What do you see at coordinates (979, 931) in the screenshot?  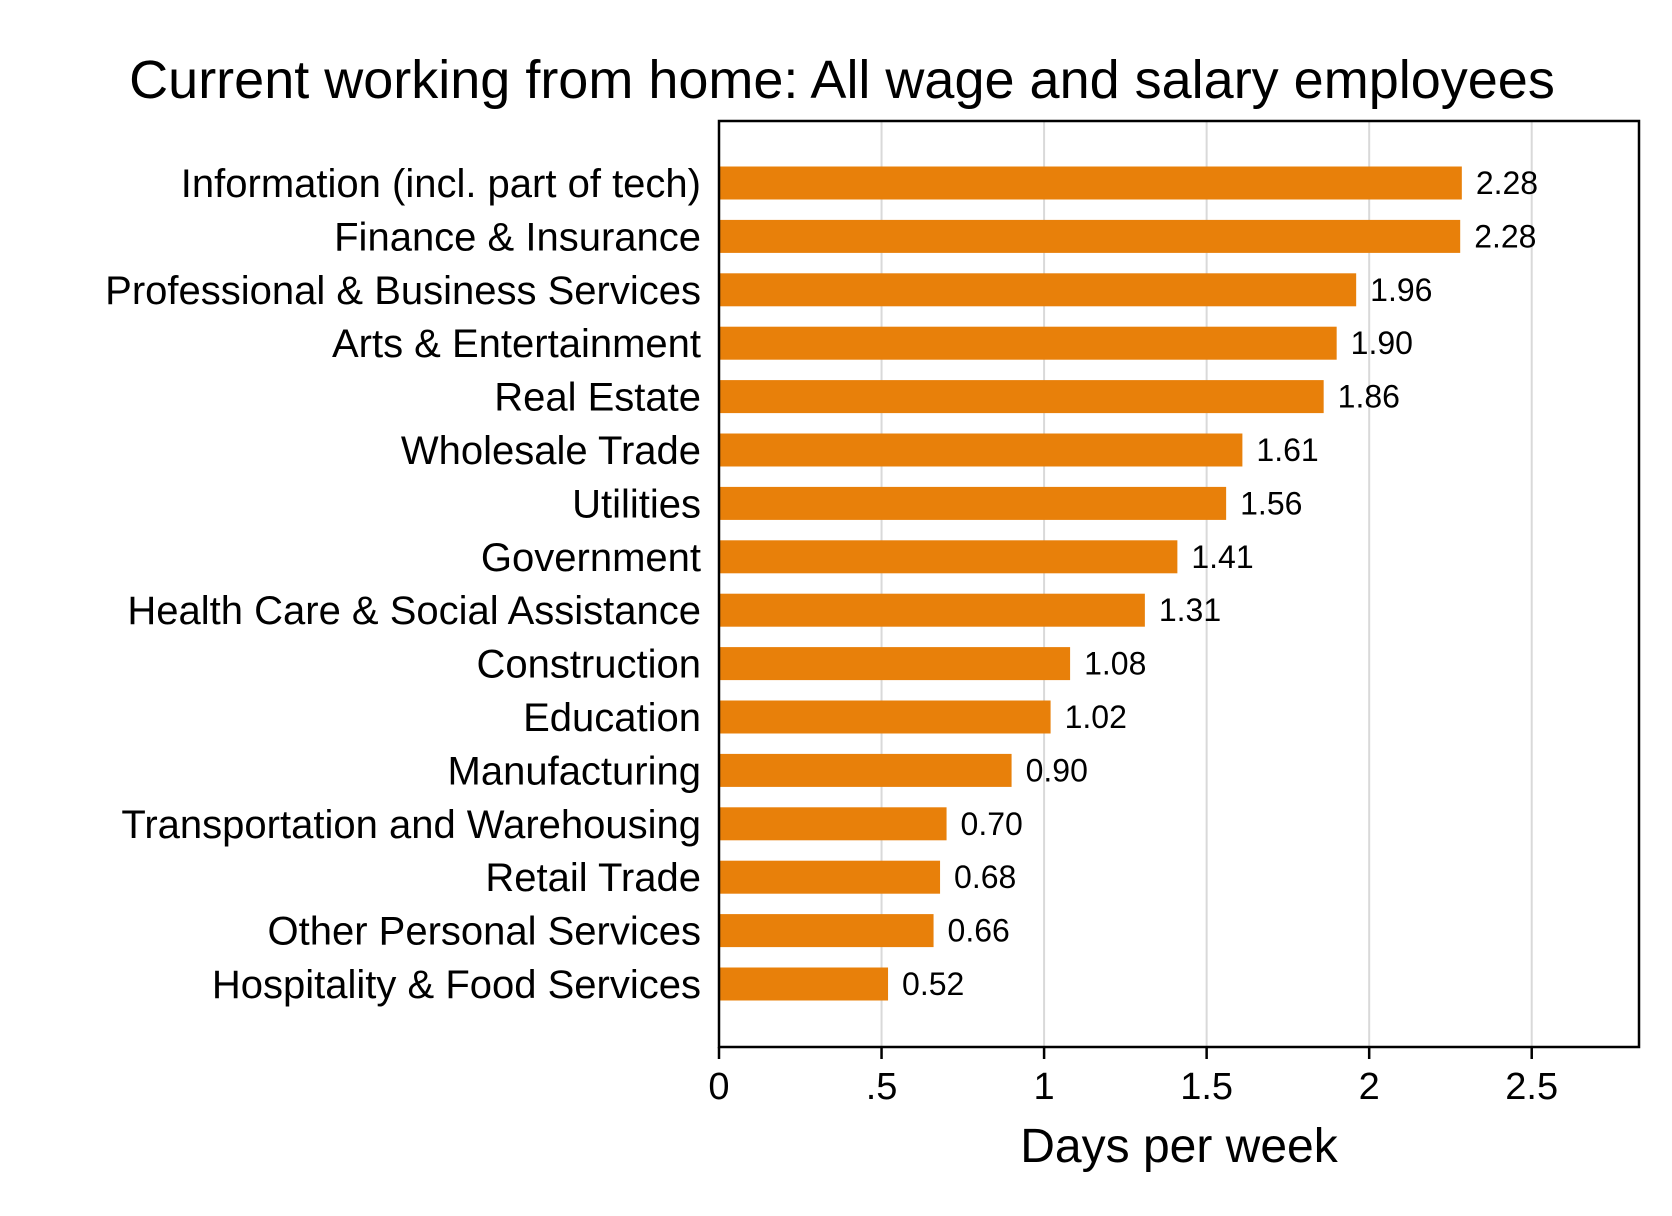 I see `value-label: 0.66` at bounding box center [979, 931].